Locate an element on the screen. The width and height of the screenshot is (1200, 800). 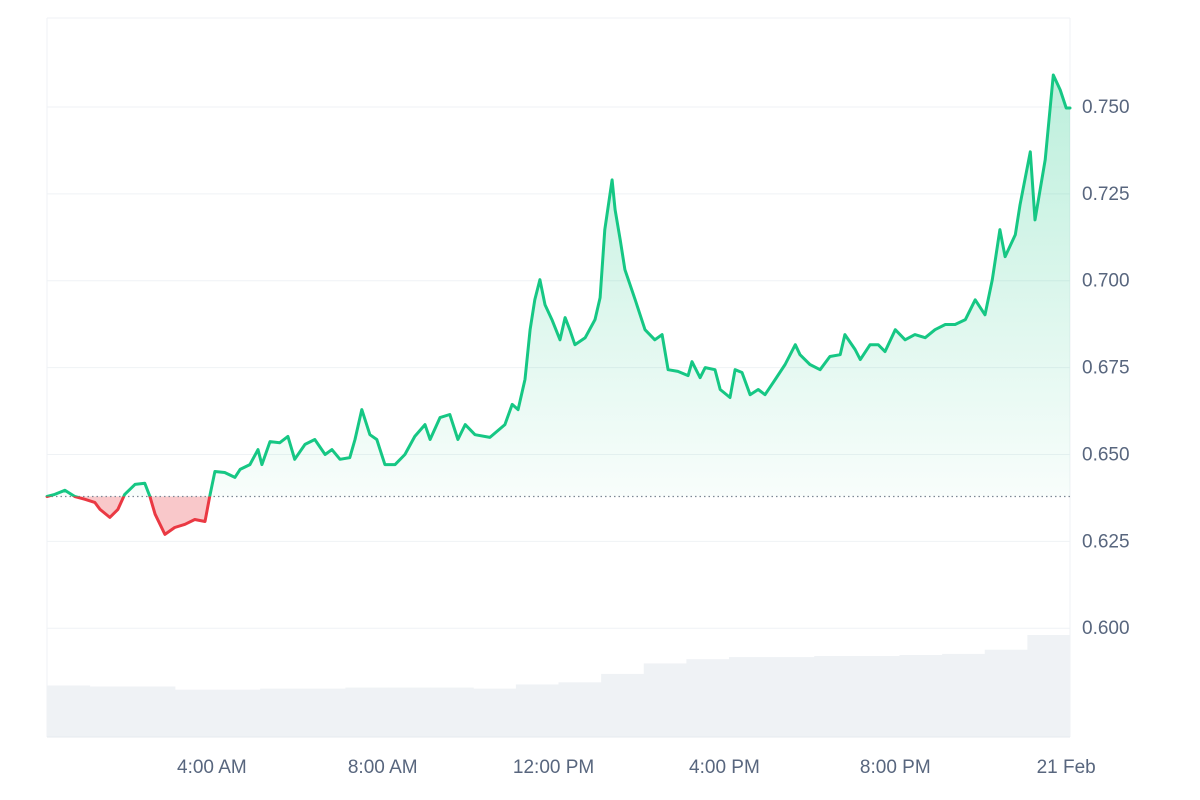
x-tick-label: 12:00 PM is located at coordinates (553, 767).